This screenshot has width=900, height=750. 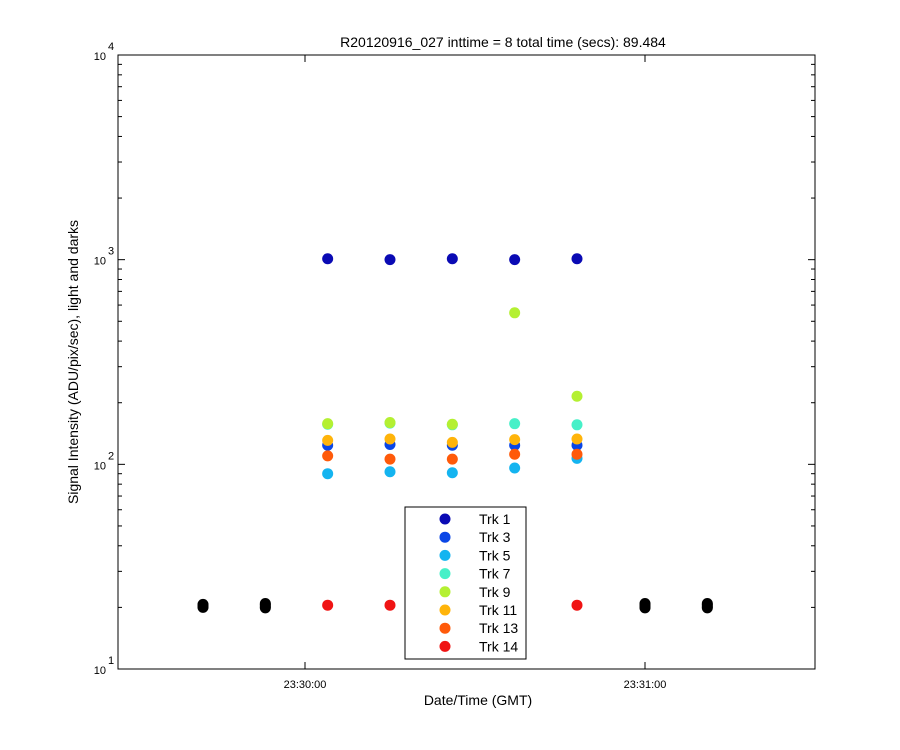 What do you see at coordinates (111, 47) in the screenshot?
I see `y-tick-label-exponent: 4` at bounding box center [111, 47].